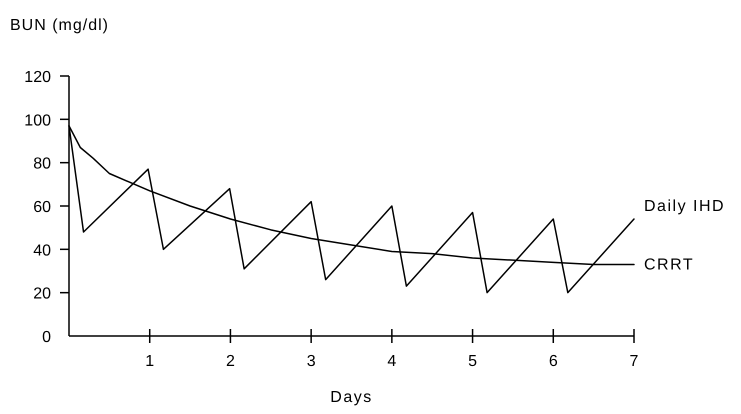  Describe the element at coordinates (634, 361) in the screenshot. I see `x-tick-label: 7` at that location.